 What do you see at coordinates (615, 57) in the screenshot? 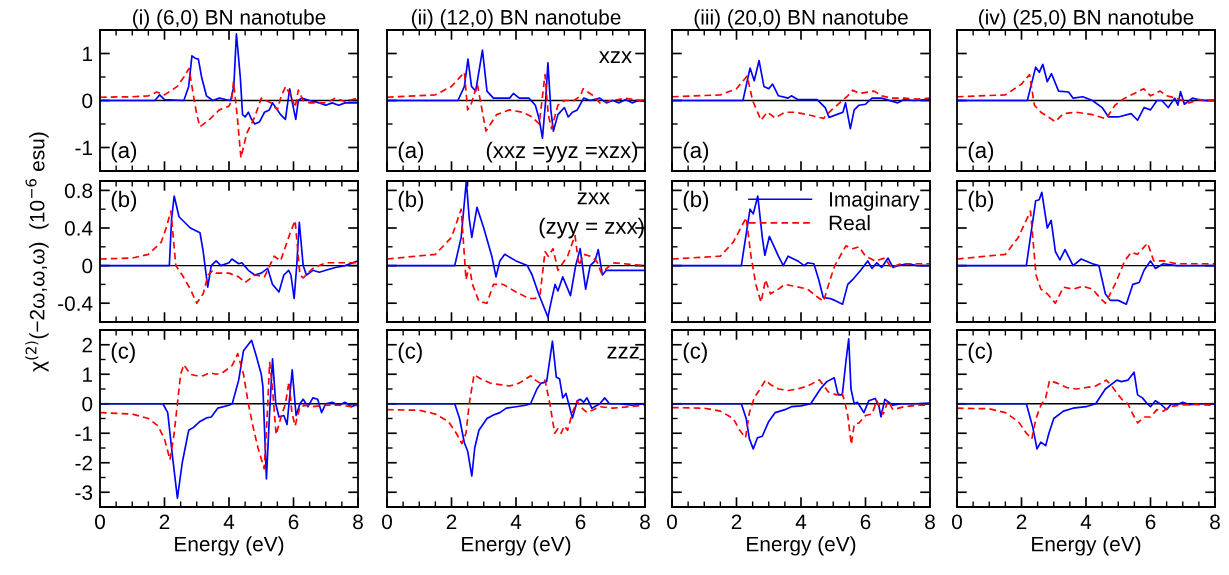
I see `annotation: xzx` at bounding box center [615, 57].